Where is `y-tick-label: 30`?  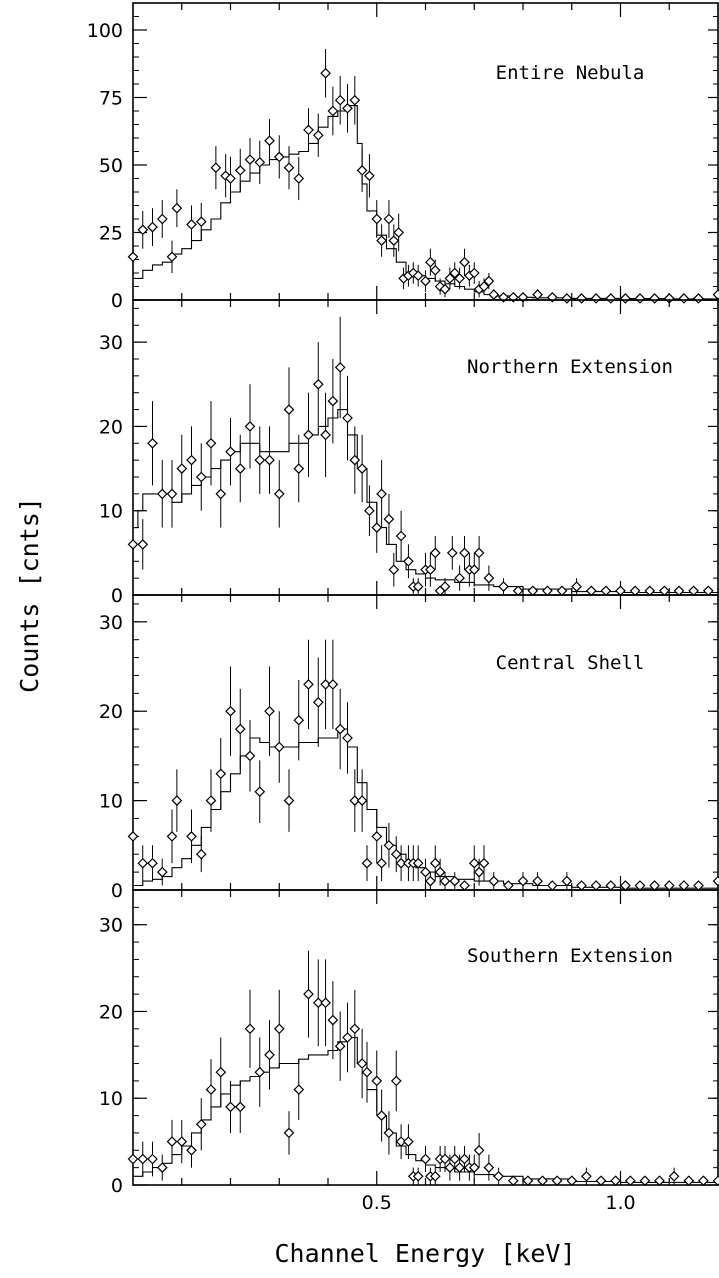 y-tick-label: 30 is located at coordinates (111, 343).